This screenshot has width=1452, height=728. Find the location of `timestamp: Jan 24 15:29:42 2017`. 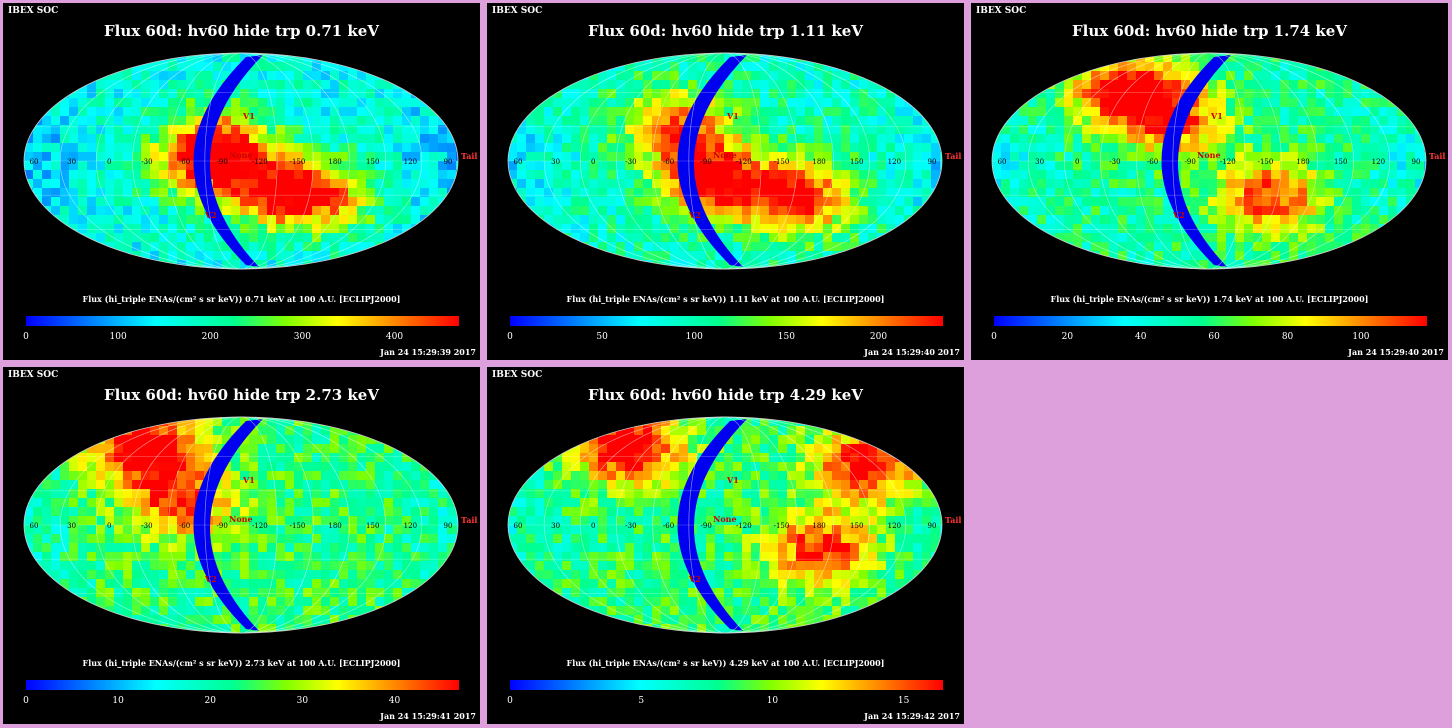

timestamp: Jan 24 15:29:42 2017 is located at coordinates (912, 716).